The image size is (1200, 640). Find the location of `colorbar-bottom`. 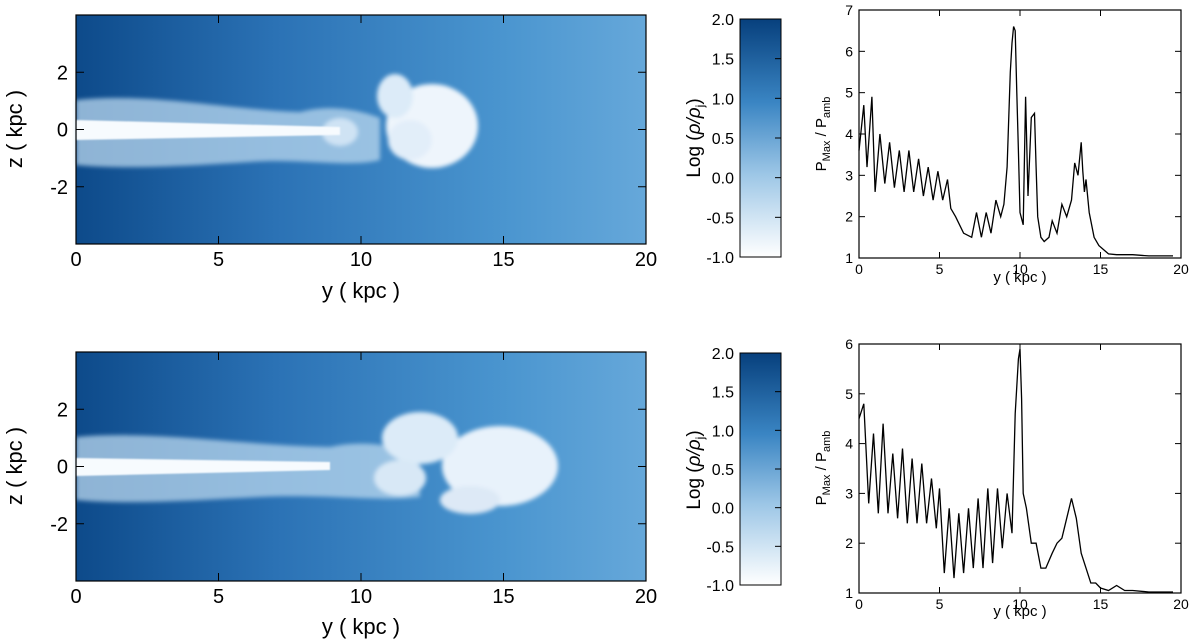

colorbar-bottom is located at coordinates (760, 469).